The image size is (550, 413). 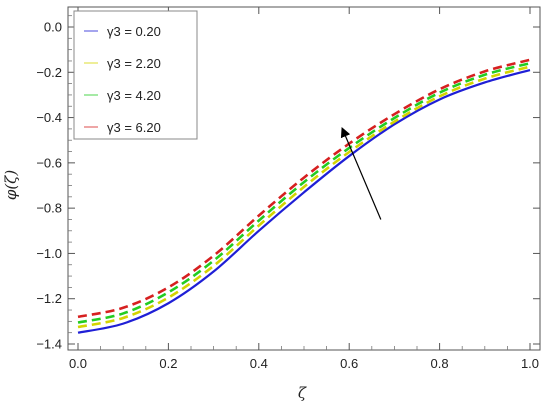 I want to click on legend-box, so click(x=135, y=75).